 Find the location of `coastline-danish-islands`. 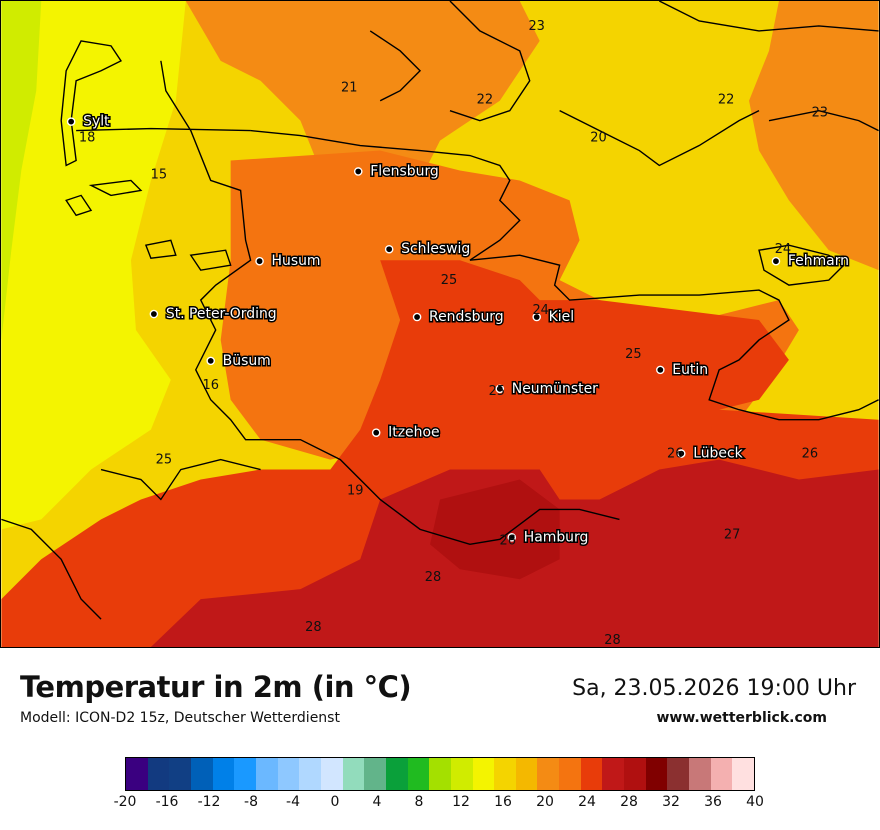

coastline-danish-islands is located at coordinates (719, 84).